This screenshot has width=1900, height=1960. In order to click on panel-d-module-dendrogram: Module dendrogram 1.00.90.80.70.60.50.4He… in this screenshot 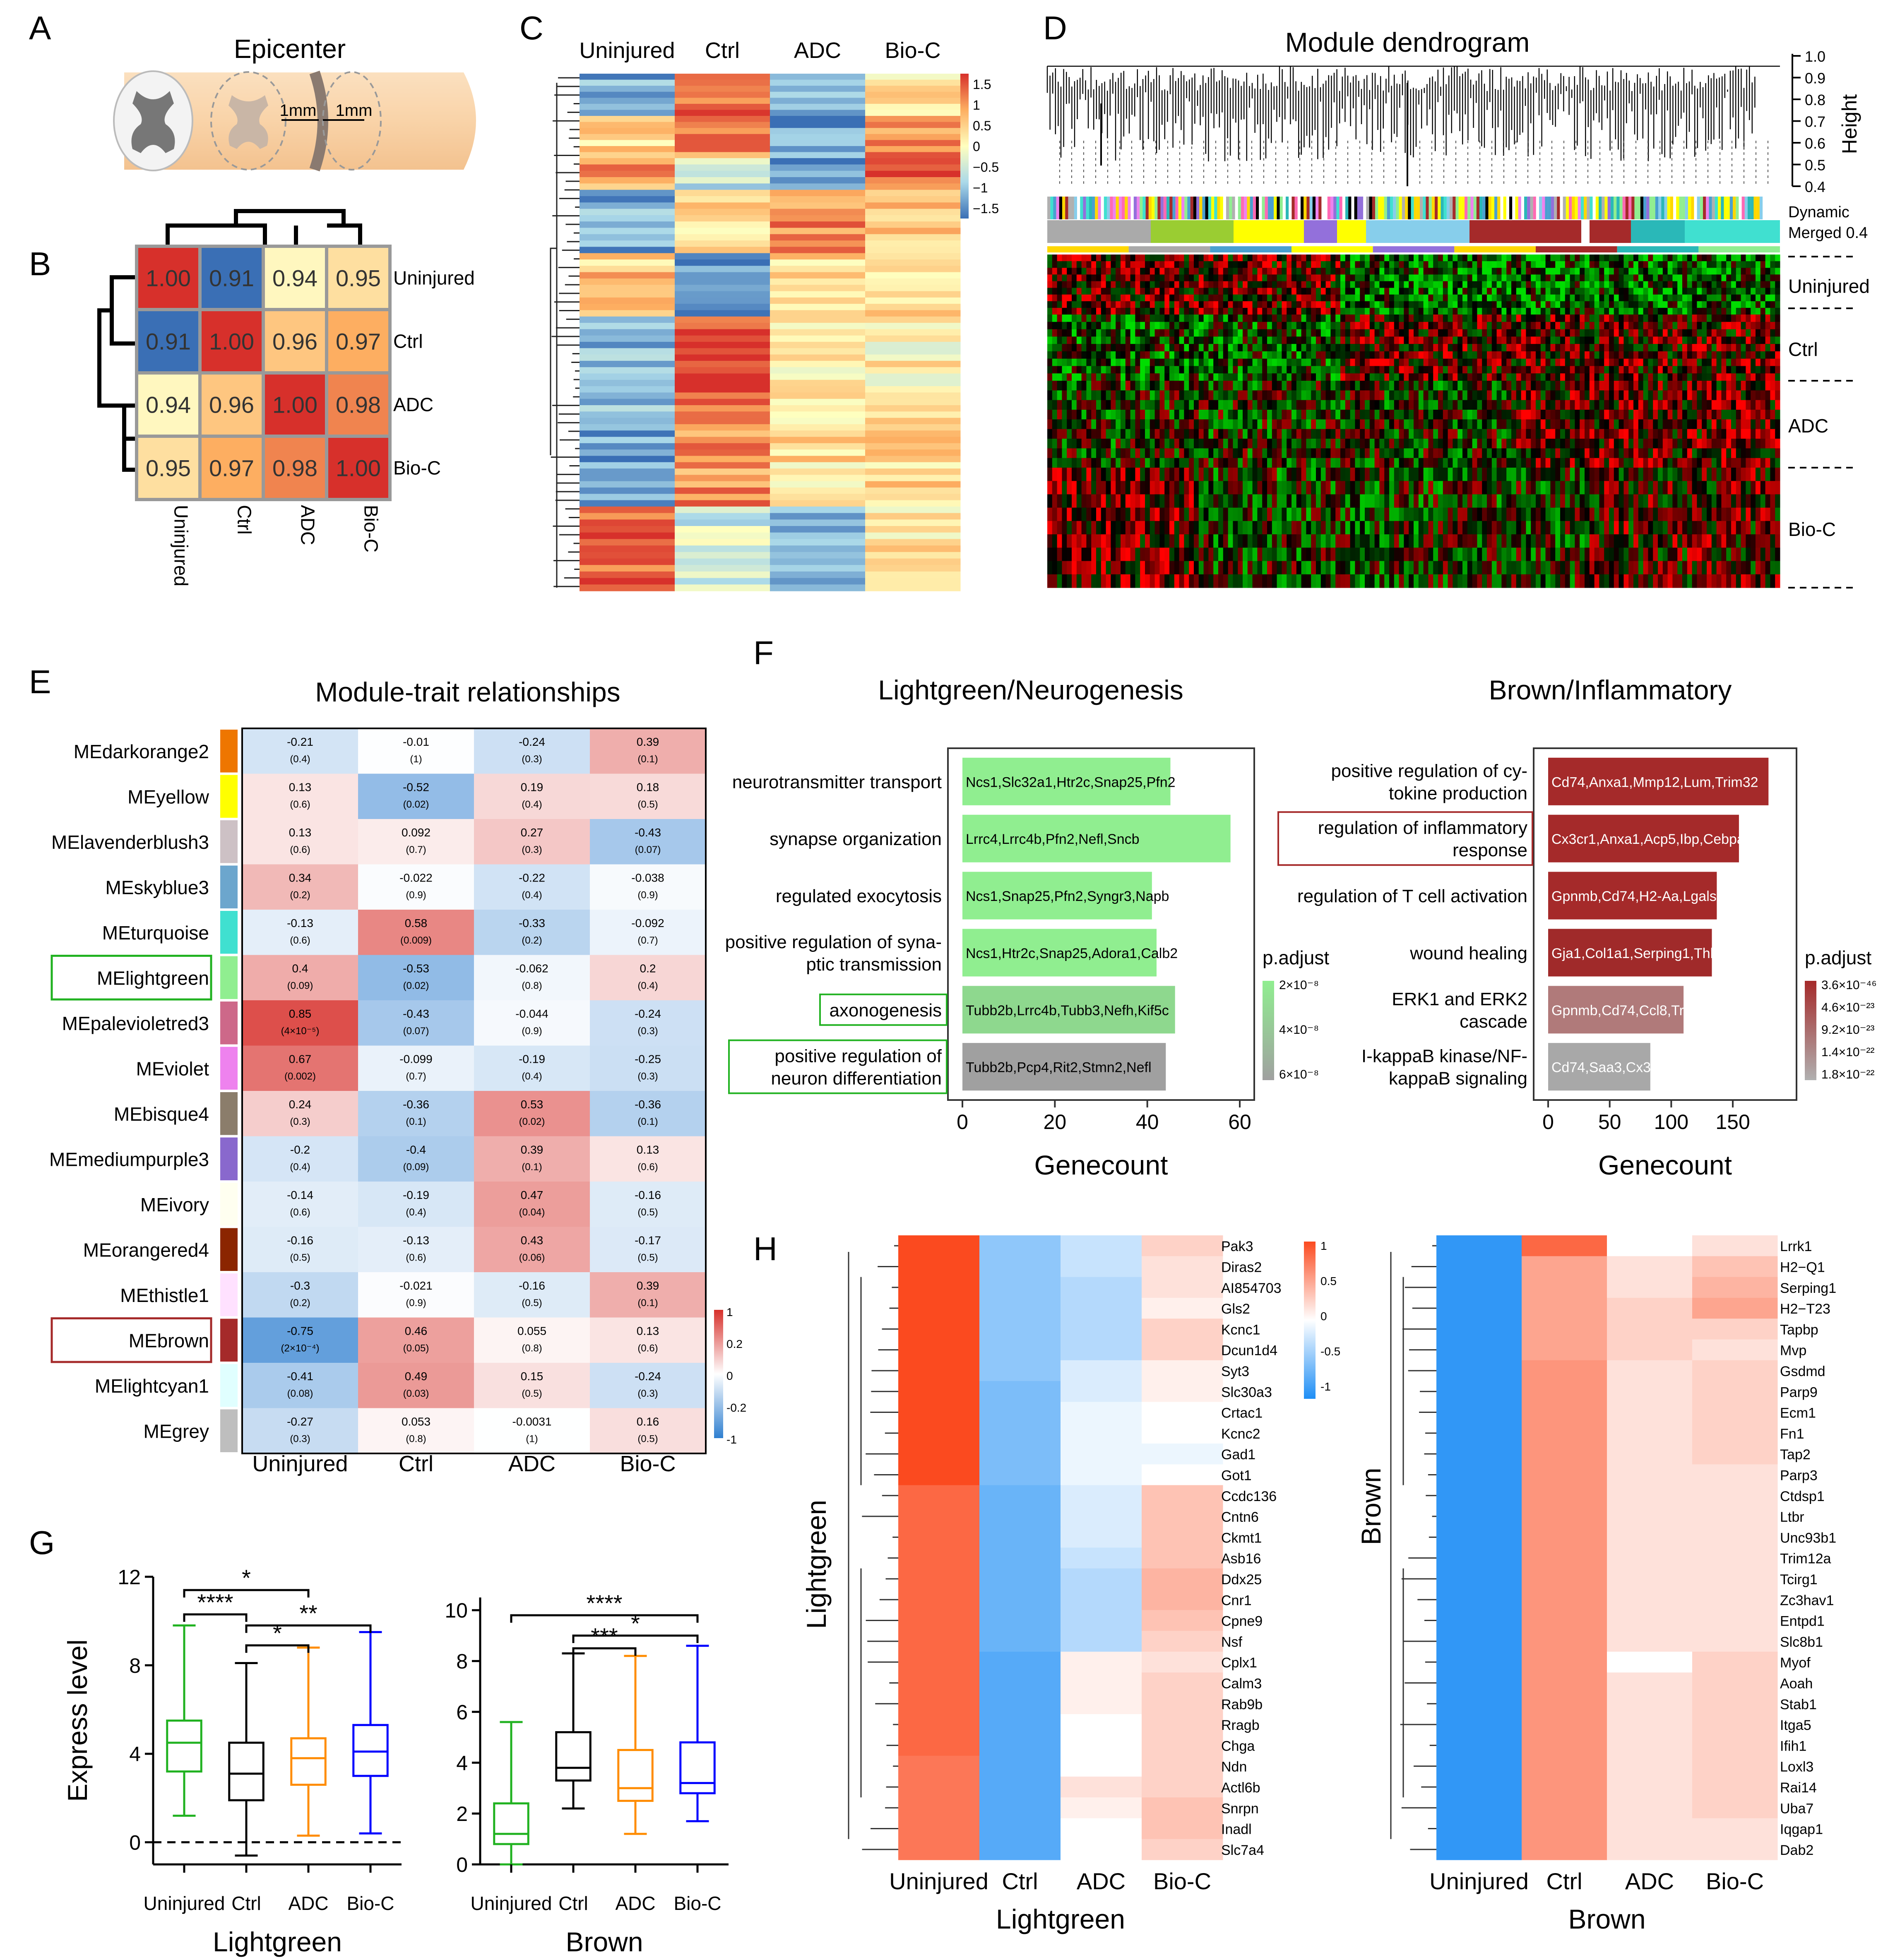, I will do `click(1458, 307)`.